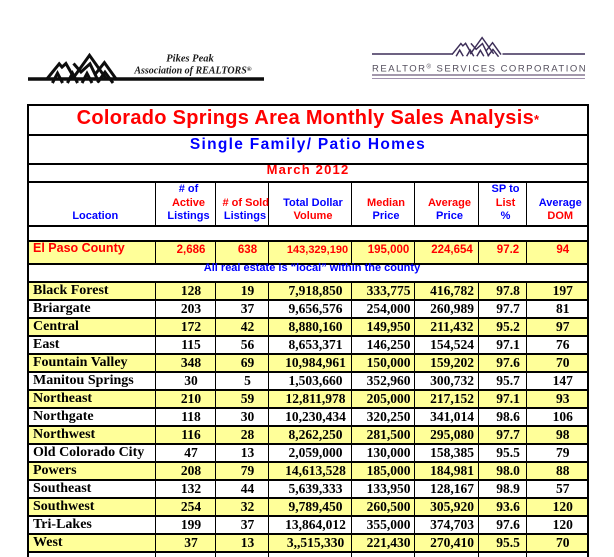 This screenshot has height=557, width=614. I want to click on svg-text: Pikes Peak, so click(190, 59).